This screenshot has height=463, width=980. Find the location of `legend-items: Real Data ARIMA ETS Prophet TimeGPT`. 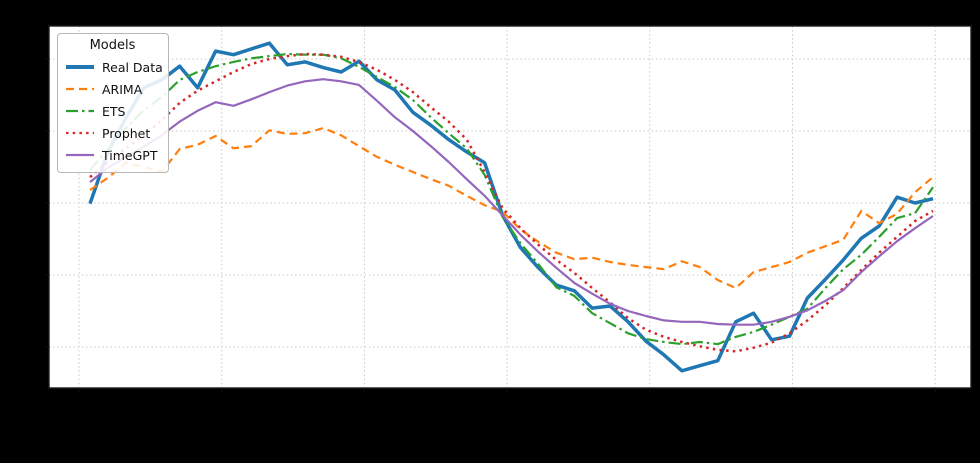

legend-items: Real Data ARIMA ETS Prophet TimeGPT is located at coordinates (114, 111).